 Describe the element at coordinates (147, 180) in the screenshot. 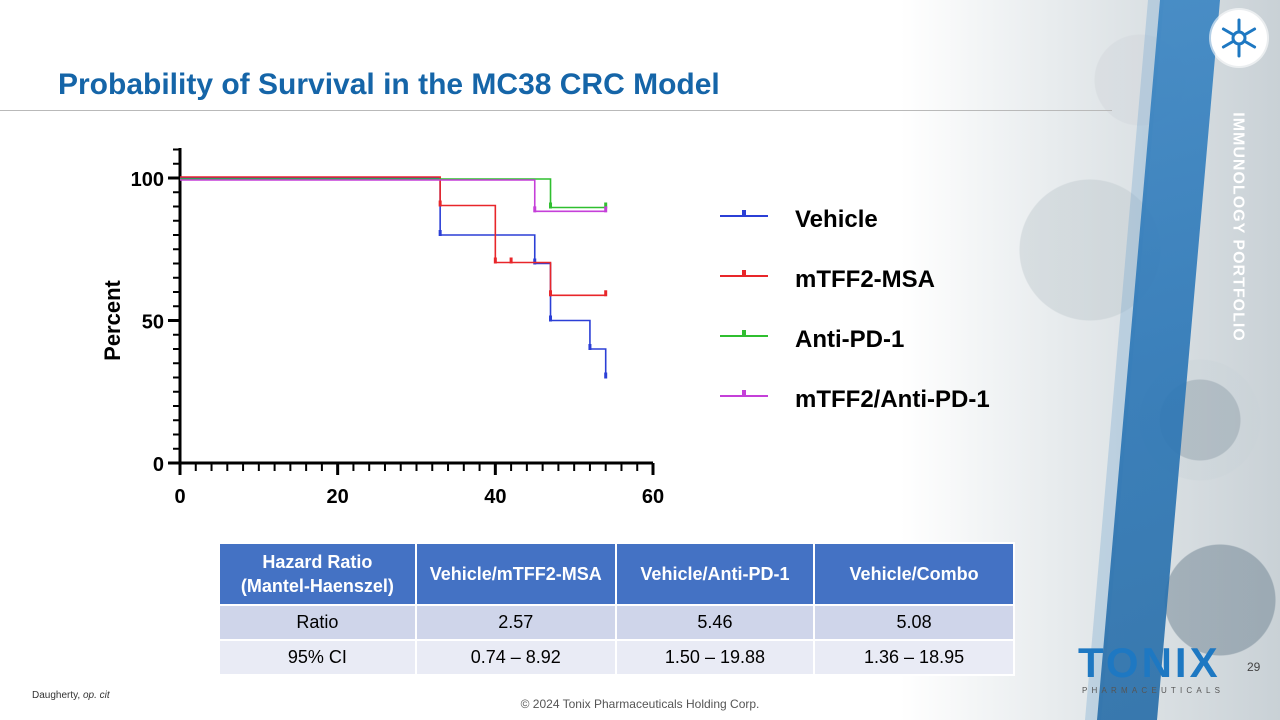

I see `y-tick-label: 100` at that location.